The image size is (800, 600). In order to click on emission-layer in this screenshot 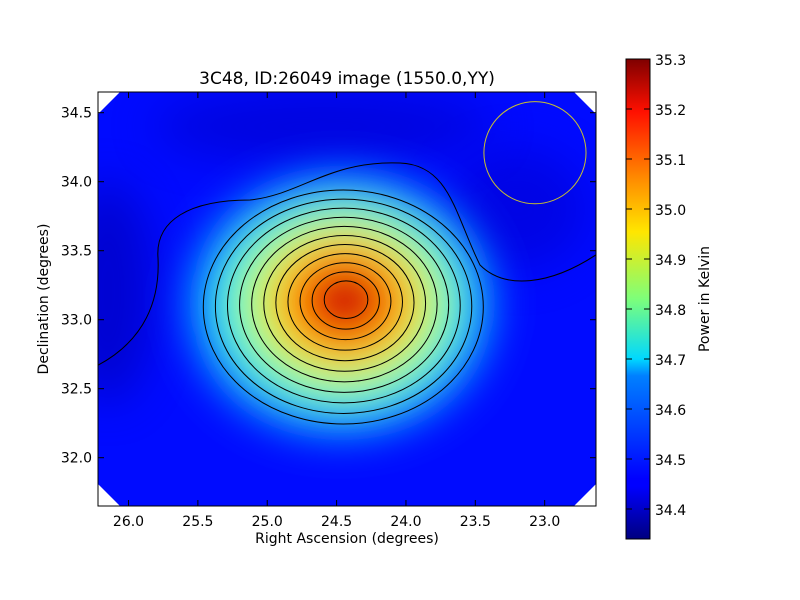, I will do `click(346, 299)`.